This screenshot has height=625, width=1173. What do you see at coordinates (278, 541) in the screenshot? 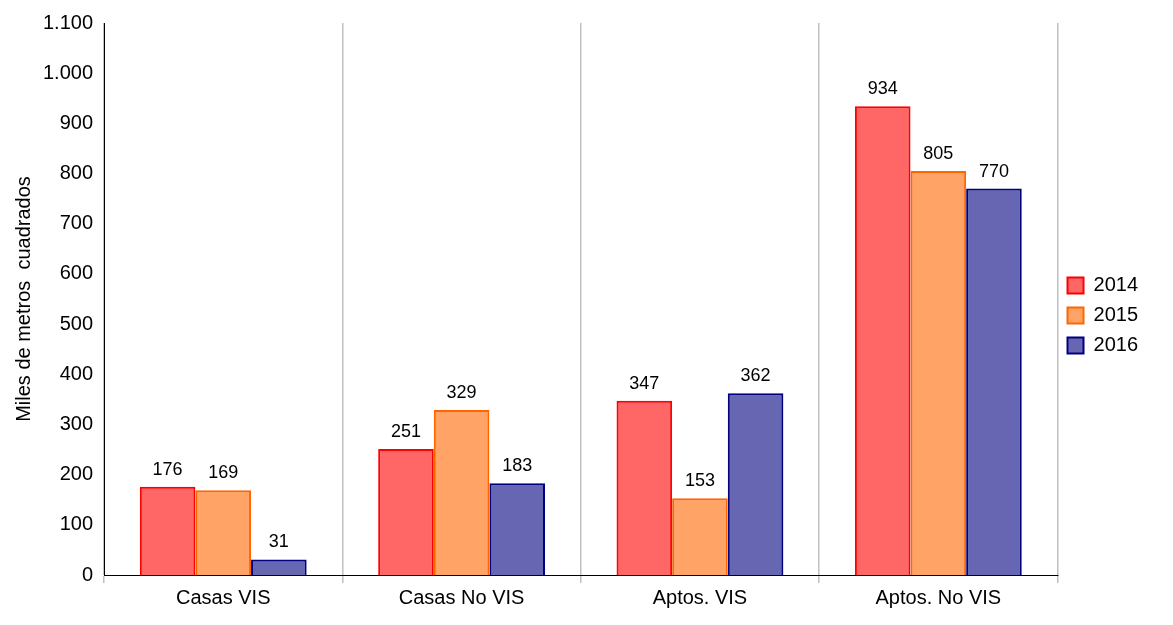
I see `data-label: 31` at bounding box center [278, 541].